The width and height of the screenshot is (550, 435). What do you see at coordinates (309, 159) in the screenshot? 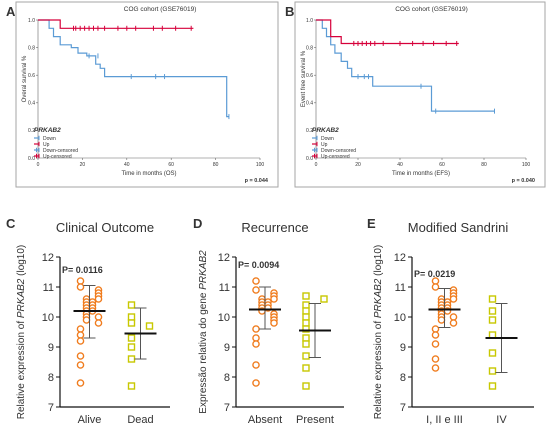
I see `y-tick-label: 0.0` at bounding box center [309, 159].